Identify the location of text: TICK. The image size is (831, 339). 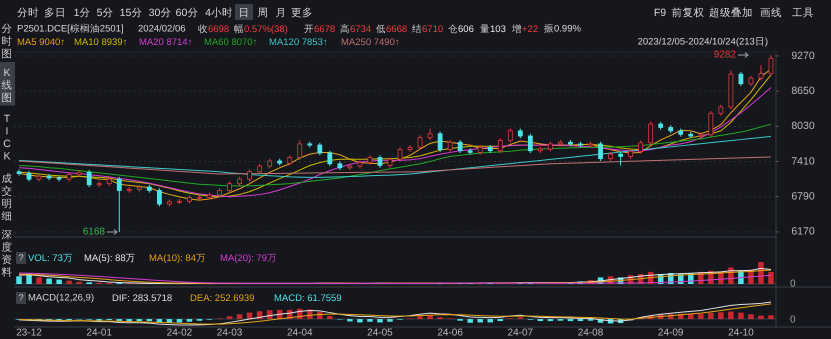
(7, 137).